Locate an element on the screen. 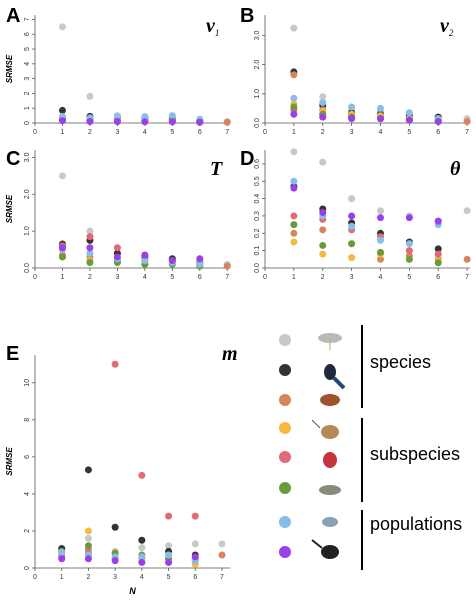  y-tick-label: 8 is located at coordinates (27, 420).